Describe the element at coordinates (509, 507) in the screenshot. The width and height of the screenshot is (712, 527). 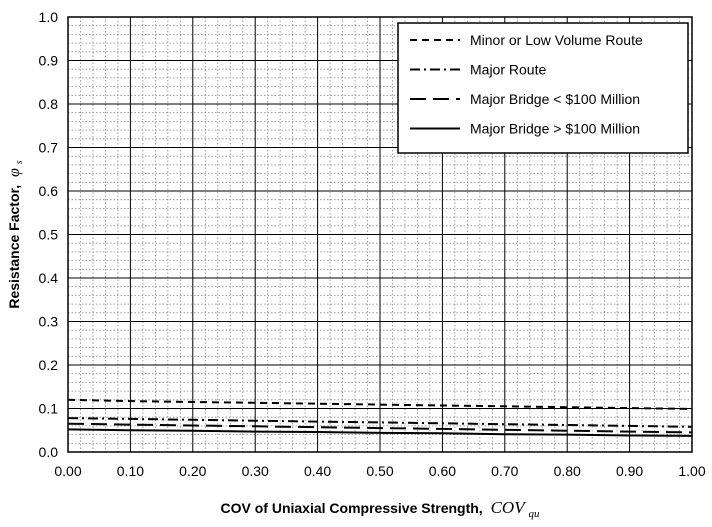
I see `x-axis-title-symbol: COV` at that location.